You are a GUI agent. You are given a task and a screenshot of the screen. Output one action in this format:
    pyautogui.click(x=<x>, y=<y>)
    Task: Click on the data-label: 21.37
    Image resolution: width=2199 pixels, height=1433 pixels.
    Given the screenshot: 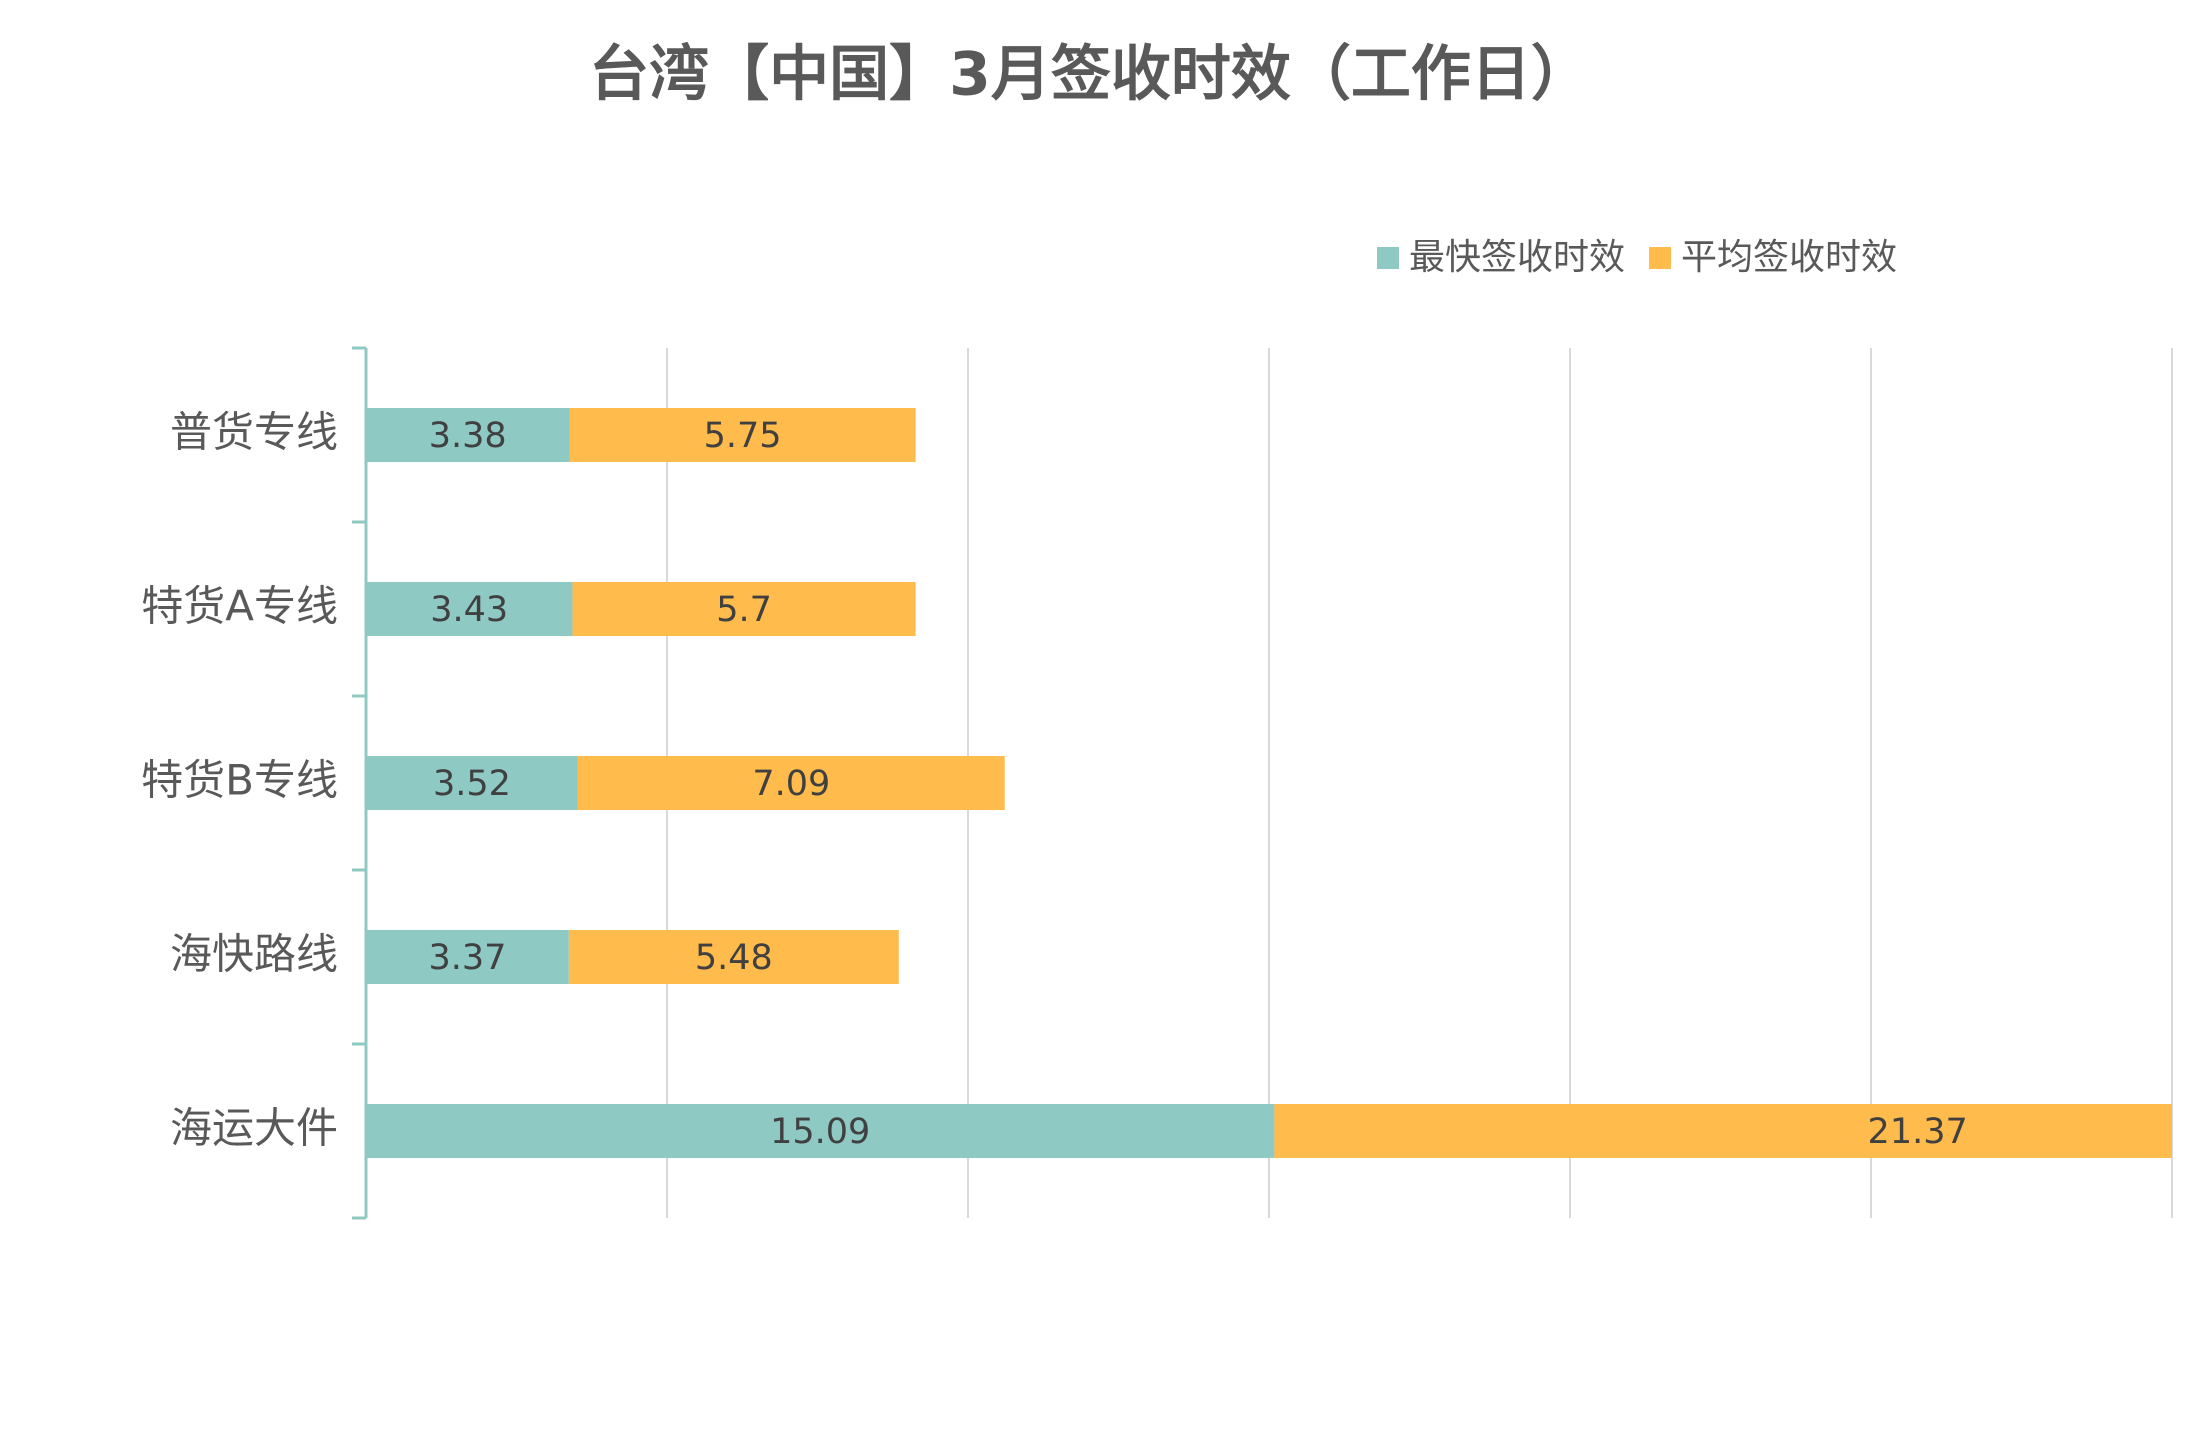 What is the action you would take?
    pyautogui.click(x=1918, y=1132)
    